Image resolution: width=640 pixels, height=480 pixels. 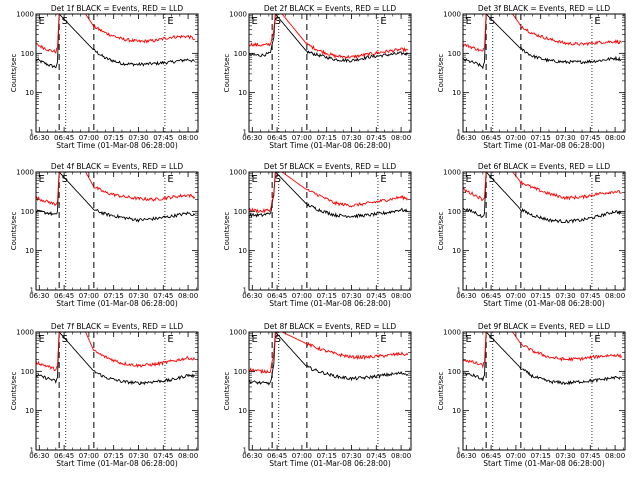 I want to click on chart-title: Det 9f BLACK = Events, RED = LLD, so click(x=544, y=326).